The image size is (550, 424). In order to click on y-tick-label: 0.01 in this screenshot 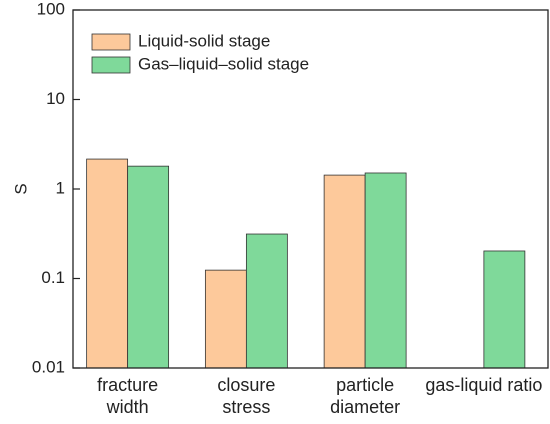, I will do `click(48, 366)`.